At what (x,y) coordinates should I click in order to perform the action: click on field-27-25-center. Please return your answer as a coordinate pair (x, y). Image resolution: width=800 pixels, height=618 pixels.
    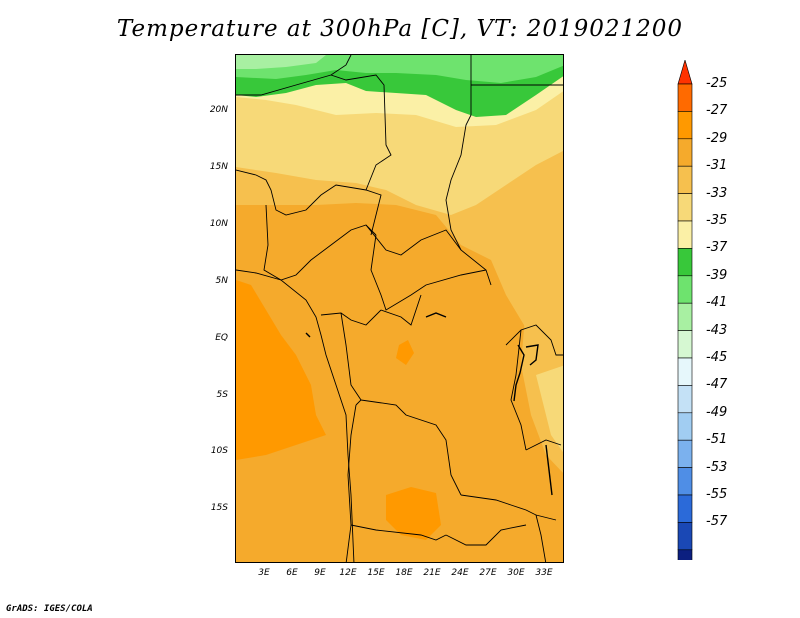
    Looking at the image, I should click on (405, 352).